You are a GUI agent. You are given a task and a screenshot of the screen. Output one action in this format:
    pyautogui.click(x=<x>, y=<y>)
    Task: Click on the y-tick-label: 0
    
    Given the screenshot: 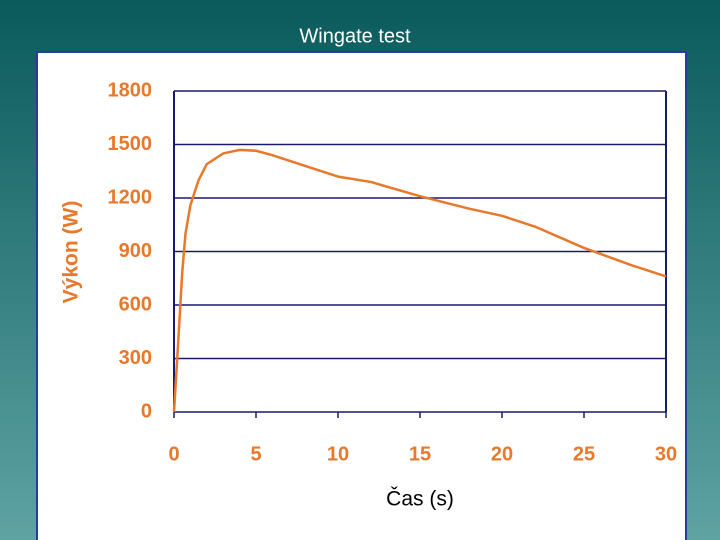 What is the action you would take?
    pyautogui.click(x=146, y=411)
    